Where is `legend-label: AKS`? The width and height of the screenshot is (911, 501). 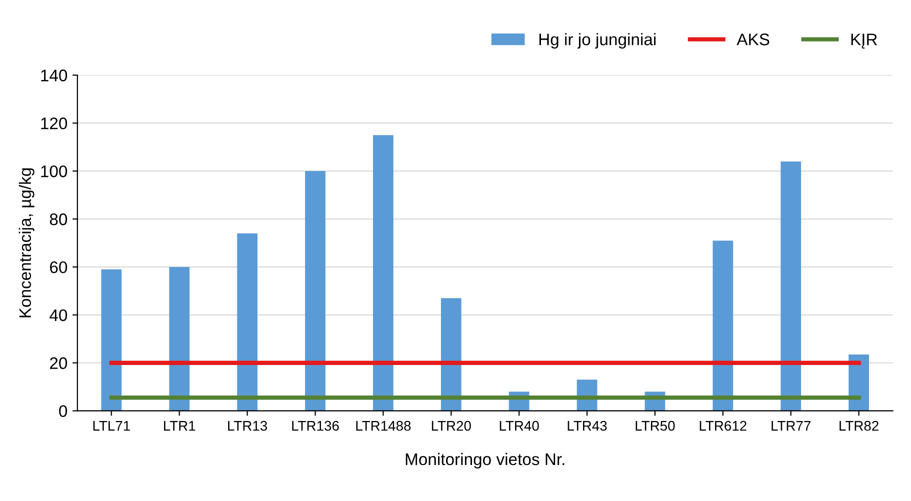
legend-label: AKS is located at coordinates (753, 40).